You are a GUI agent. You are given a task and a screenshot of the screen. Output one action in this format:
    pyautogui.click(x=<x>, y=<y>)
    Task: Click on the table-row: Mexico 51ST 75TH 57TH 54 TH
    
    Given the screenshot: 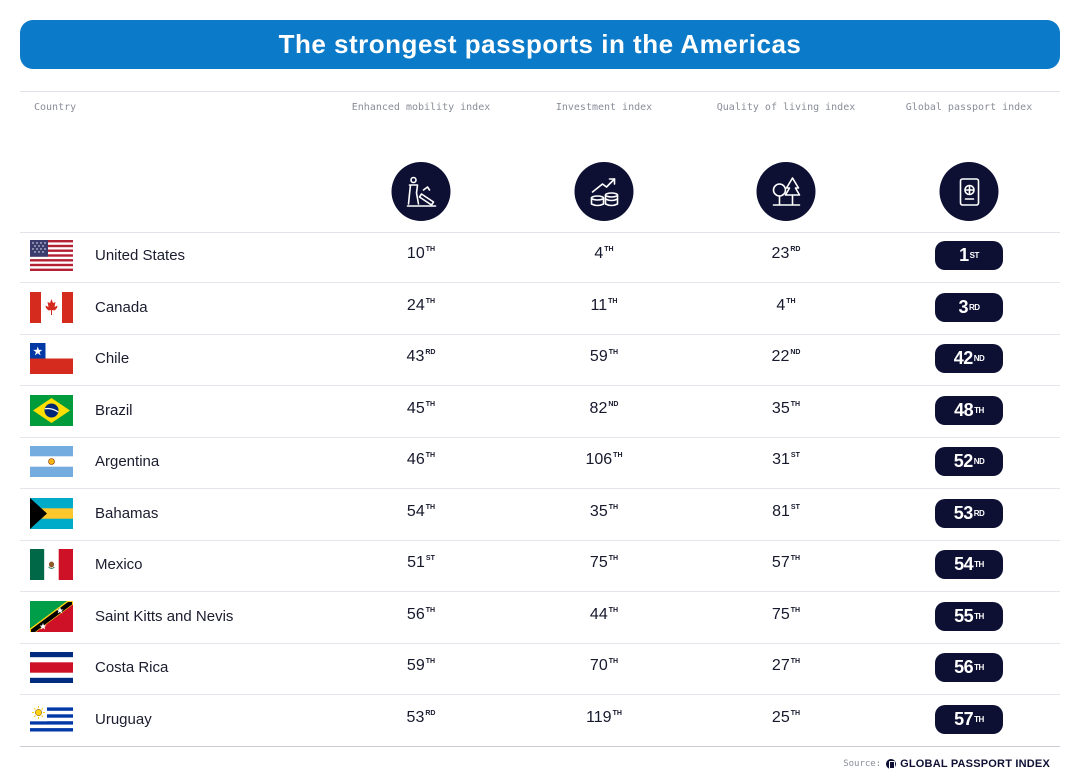 What is the action you would take?
    pyautogui.click(x=540, y=566)
    